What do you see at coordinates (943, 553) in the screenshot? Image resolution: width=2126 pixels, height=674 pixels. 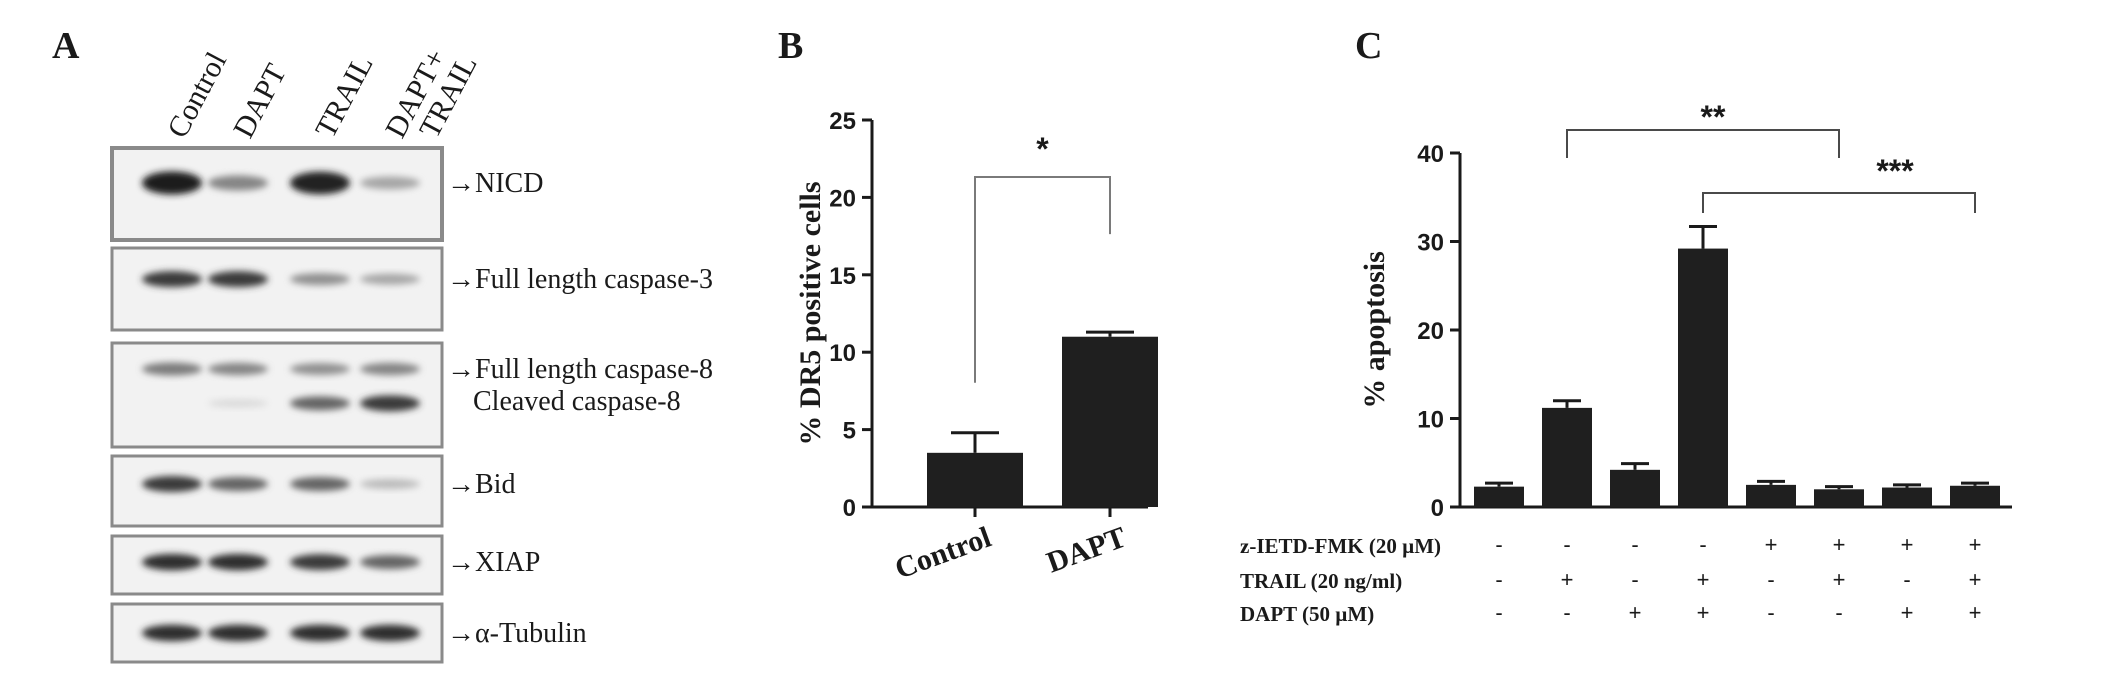 I see `x-category-label: Control` at bounding box center [943, 553].